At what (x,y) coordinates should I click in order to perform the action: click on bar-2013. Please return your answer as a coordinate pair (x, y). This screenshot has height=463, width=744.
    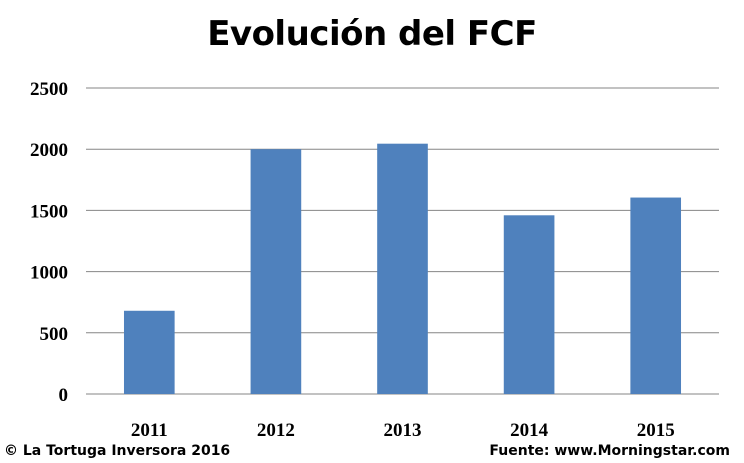
    Looking at the image, I should click on (402, 268).